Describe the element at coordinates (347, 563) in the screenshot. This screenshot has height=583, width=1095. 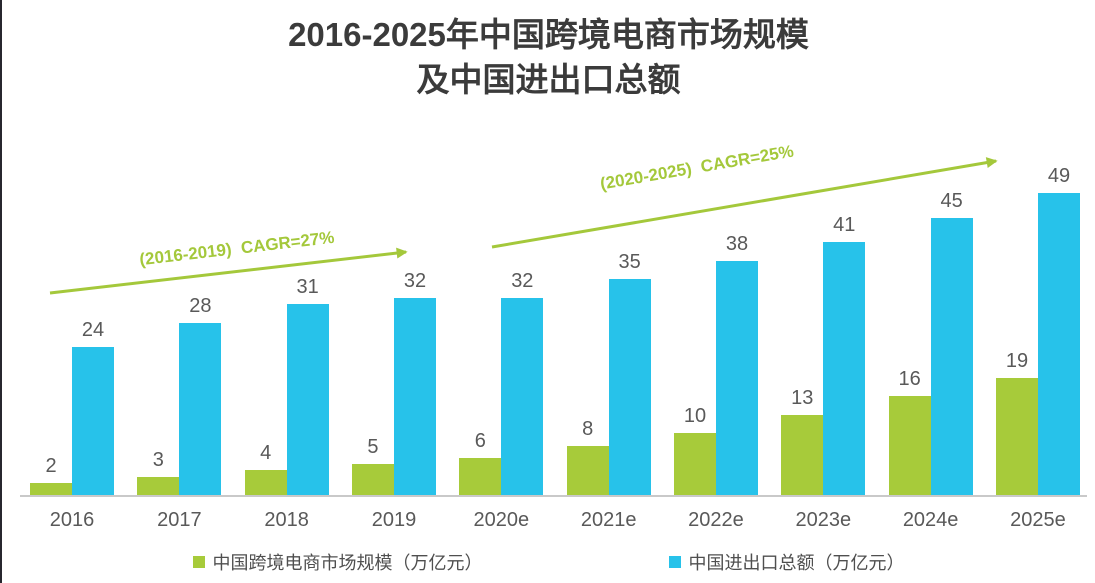
I see `legend-label-market-size: 中国跨境电商市场规模（万亿元）` at that location.